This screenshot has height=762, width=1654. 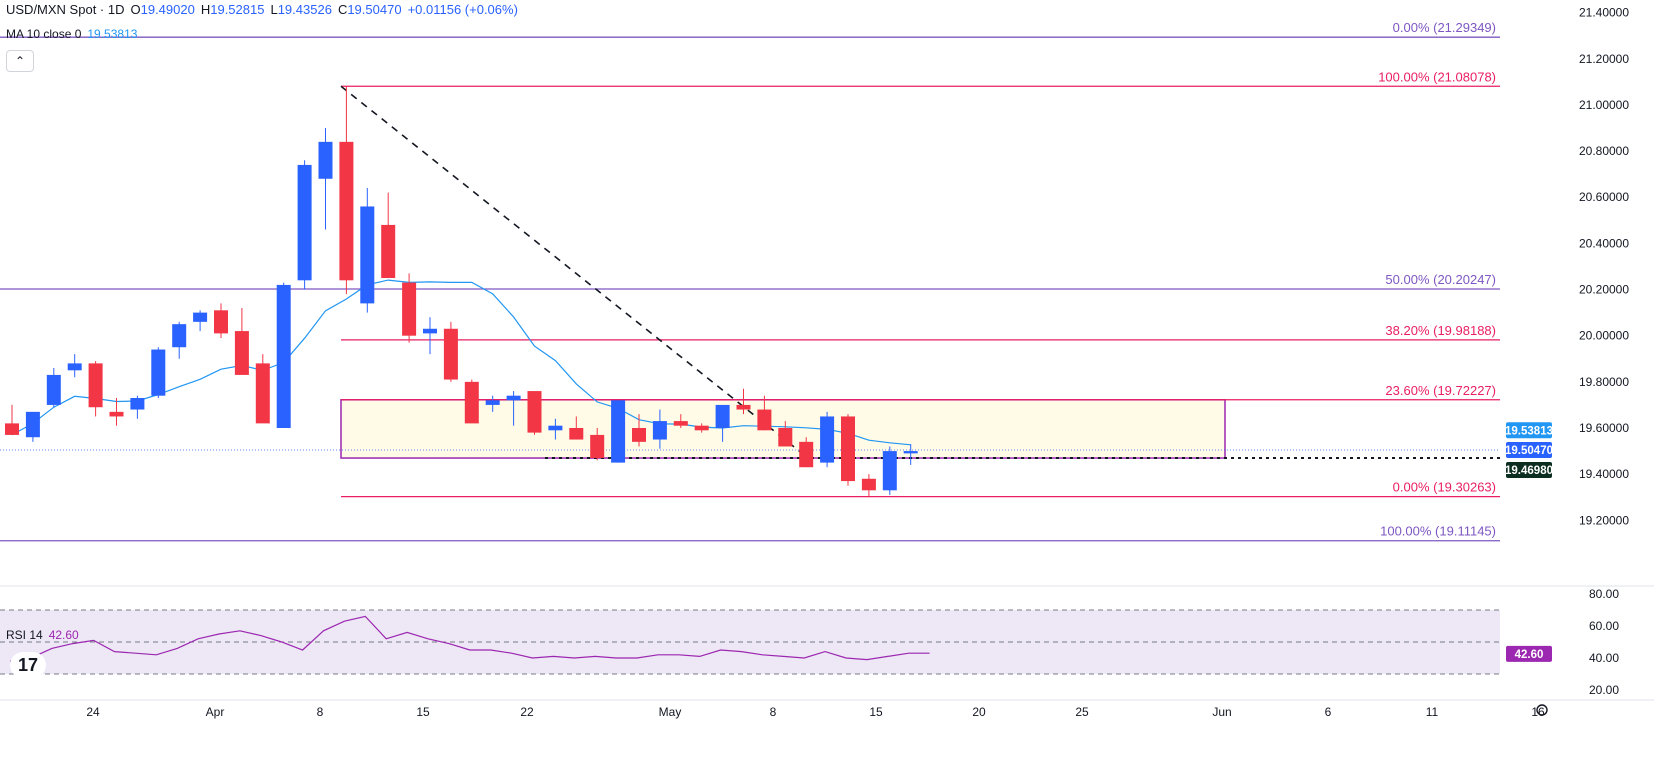 I want to click on fib-level-label: 38.20% (19.98188), so click(x=1440, y=330).